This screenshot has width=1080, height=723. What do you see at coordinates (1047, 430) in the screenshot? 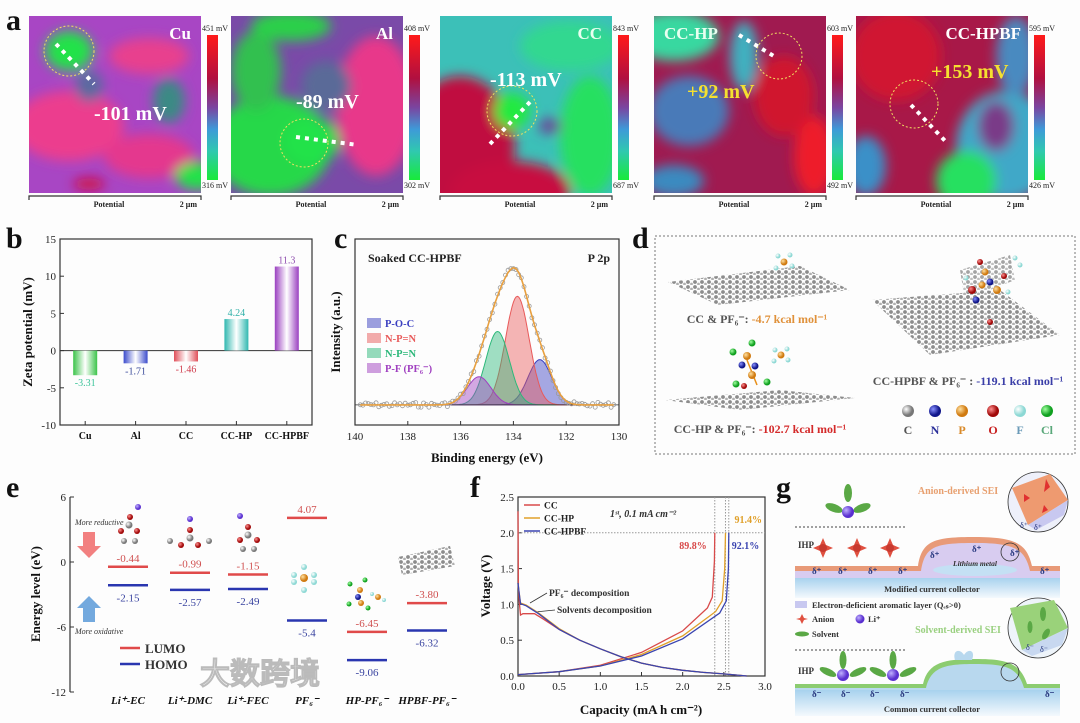
I see `atom-label: Cl` at bounding box center [1047, 430].